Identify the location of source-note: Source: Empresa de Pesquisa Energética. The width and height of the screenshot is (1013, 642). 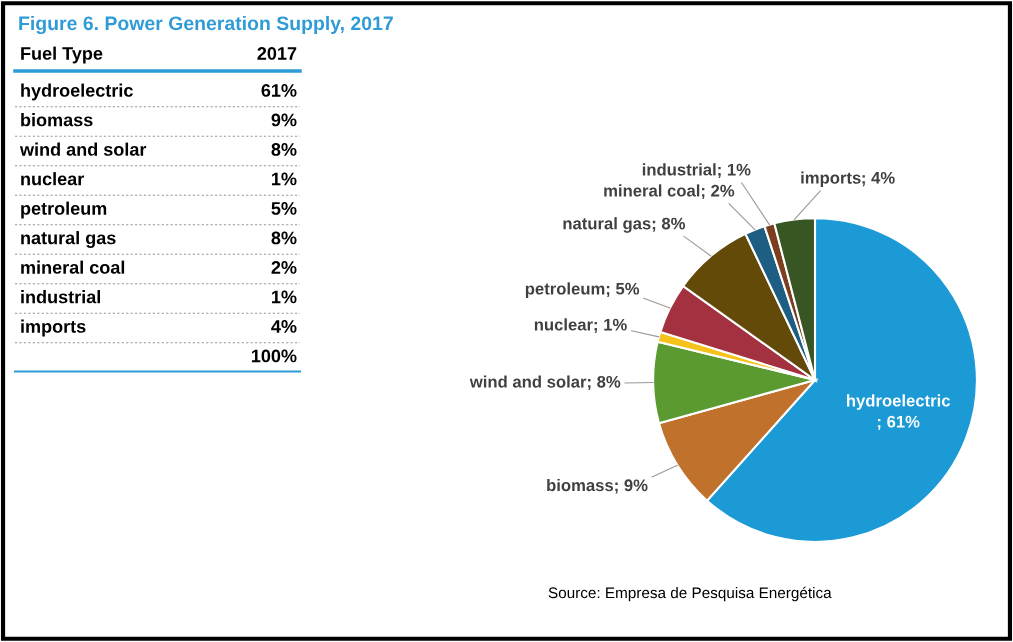
(690, 594).